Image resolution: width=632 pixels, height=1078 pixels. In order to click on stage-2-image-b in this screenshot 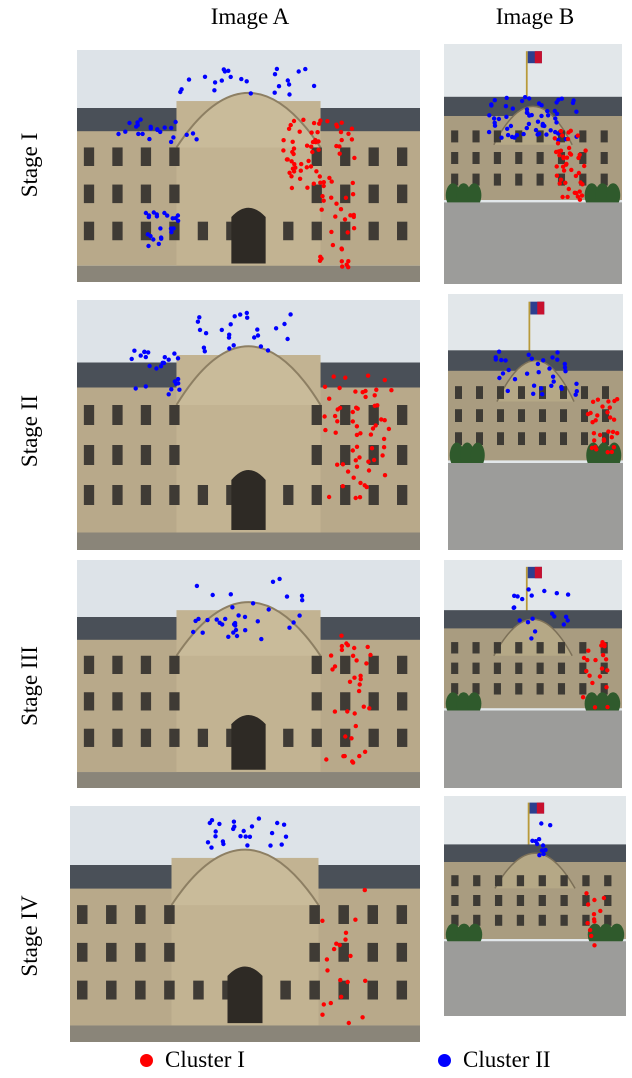, I will do `click(535, 422)`.